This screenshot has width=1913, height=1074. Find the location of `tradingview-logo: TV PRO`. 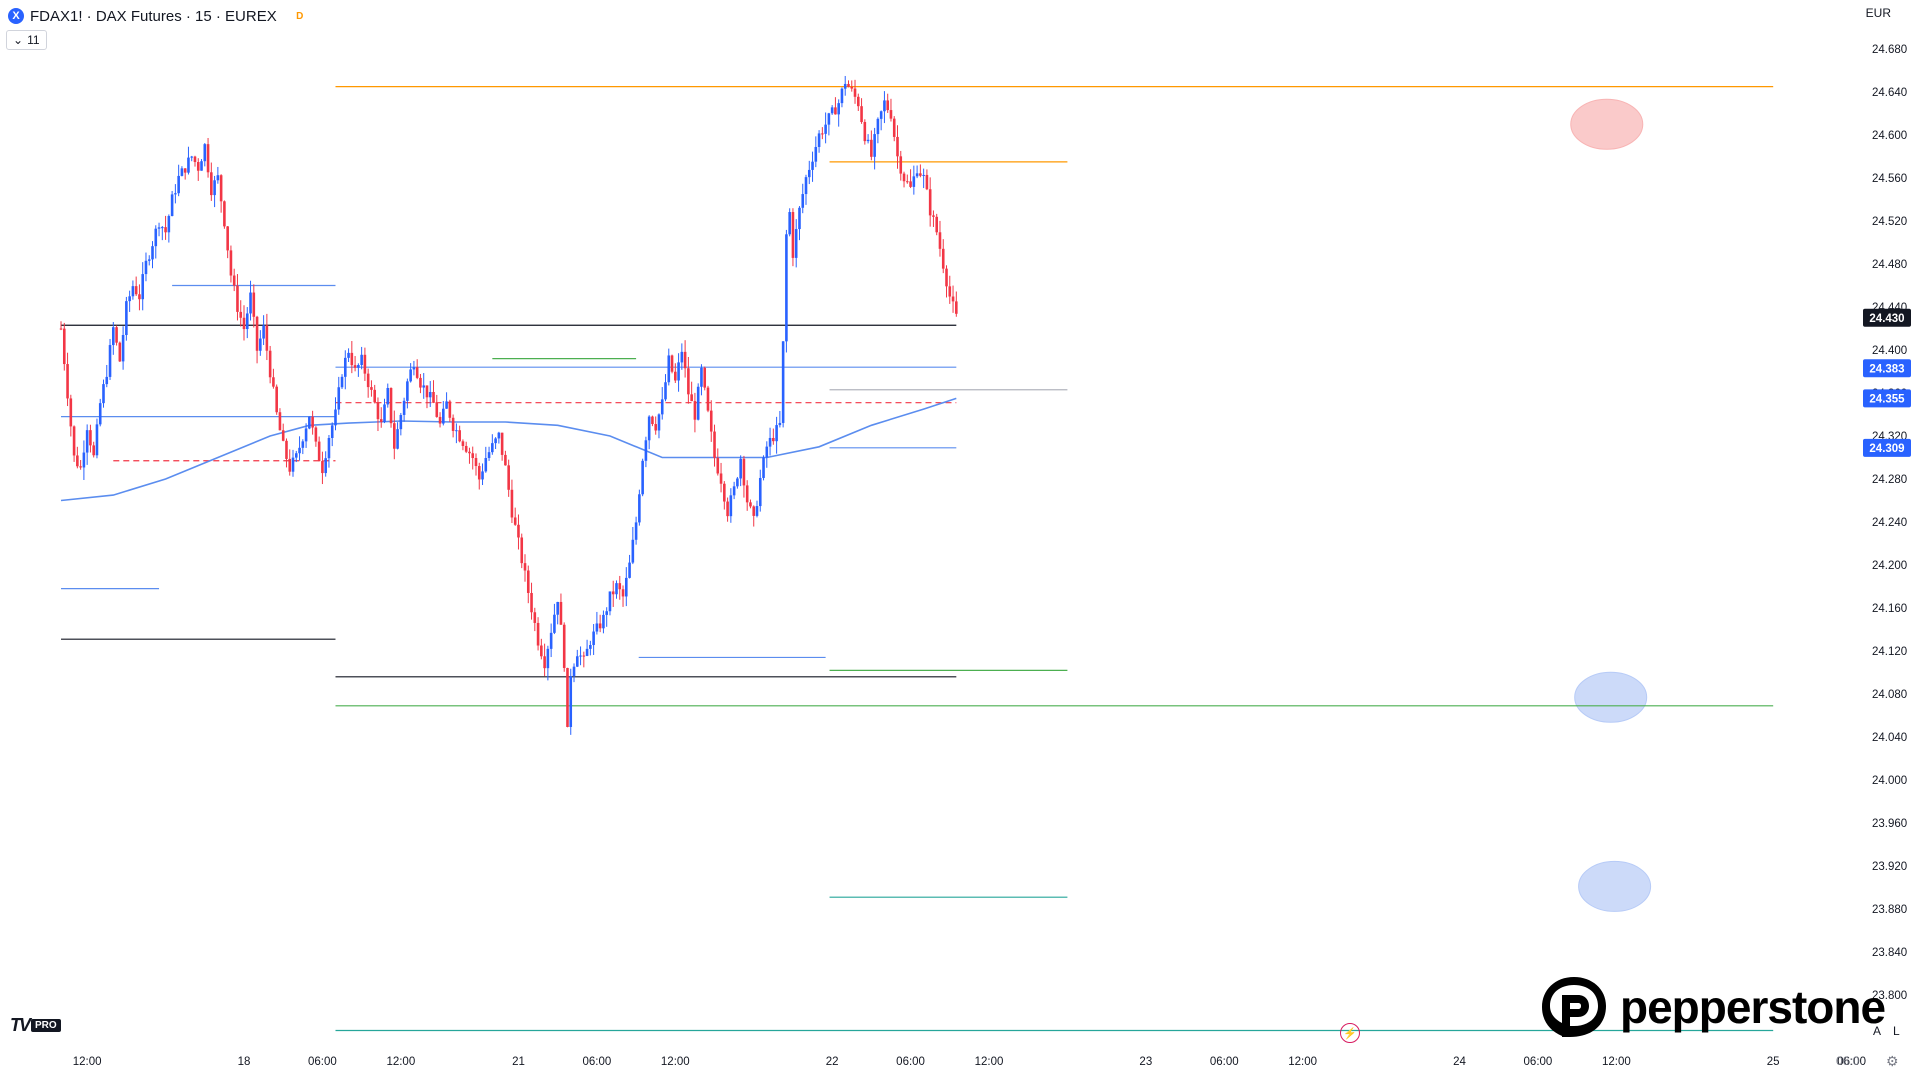

tradingview-logo: TV PRO is located at coordinates (35, 1025).